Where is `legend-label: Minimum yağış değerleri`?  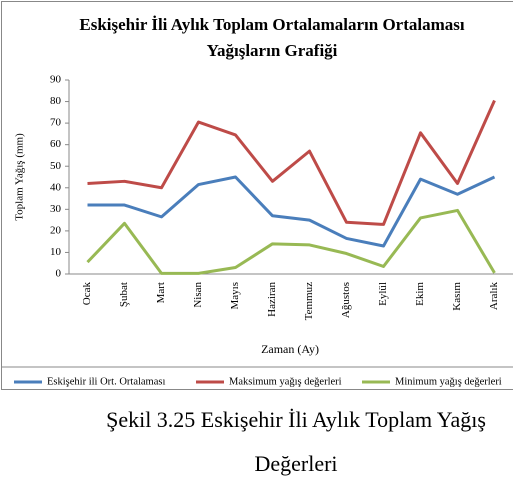 legend-label: Minimum yağış değerleri is located at coordinates (448, 381).